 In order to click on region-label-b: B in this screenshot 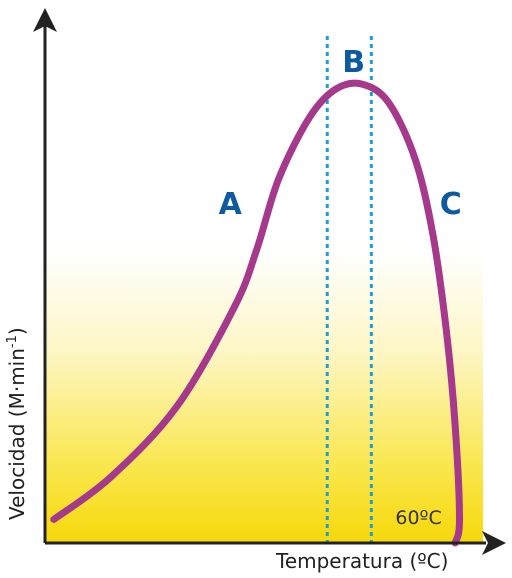, I will do `click(353, 62)`.